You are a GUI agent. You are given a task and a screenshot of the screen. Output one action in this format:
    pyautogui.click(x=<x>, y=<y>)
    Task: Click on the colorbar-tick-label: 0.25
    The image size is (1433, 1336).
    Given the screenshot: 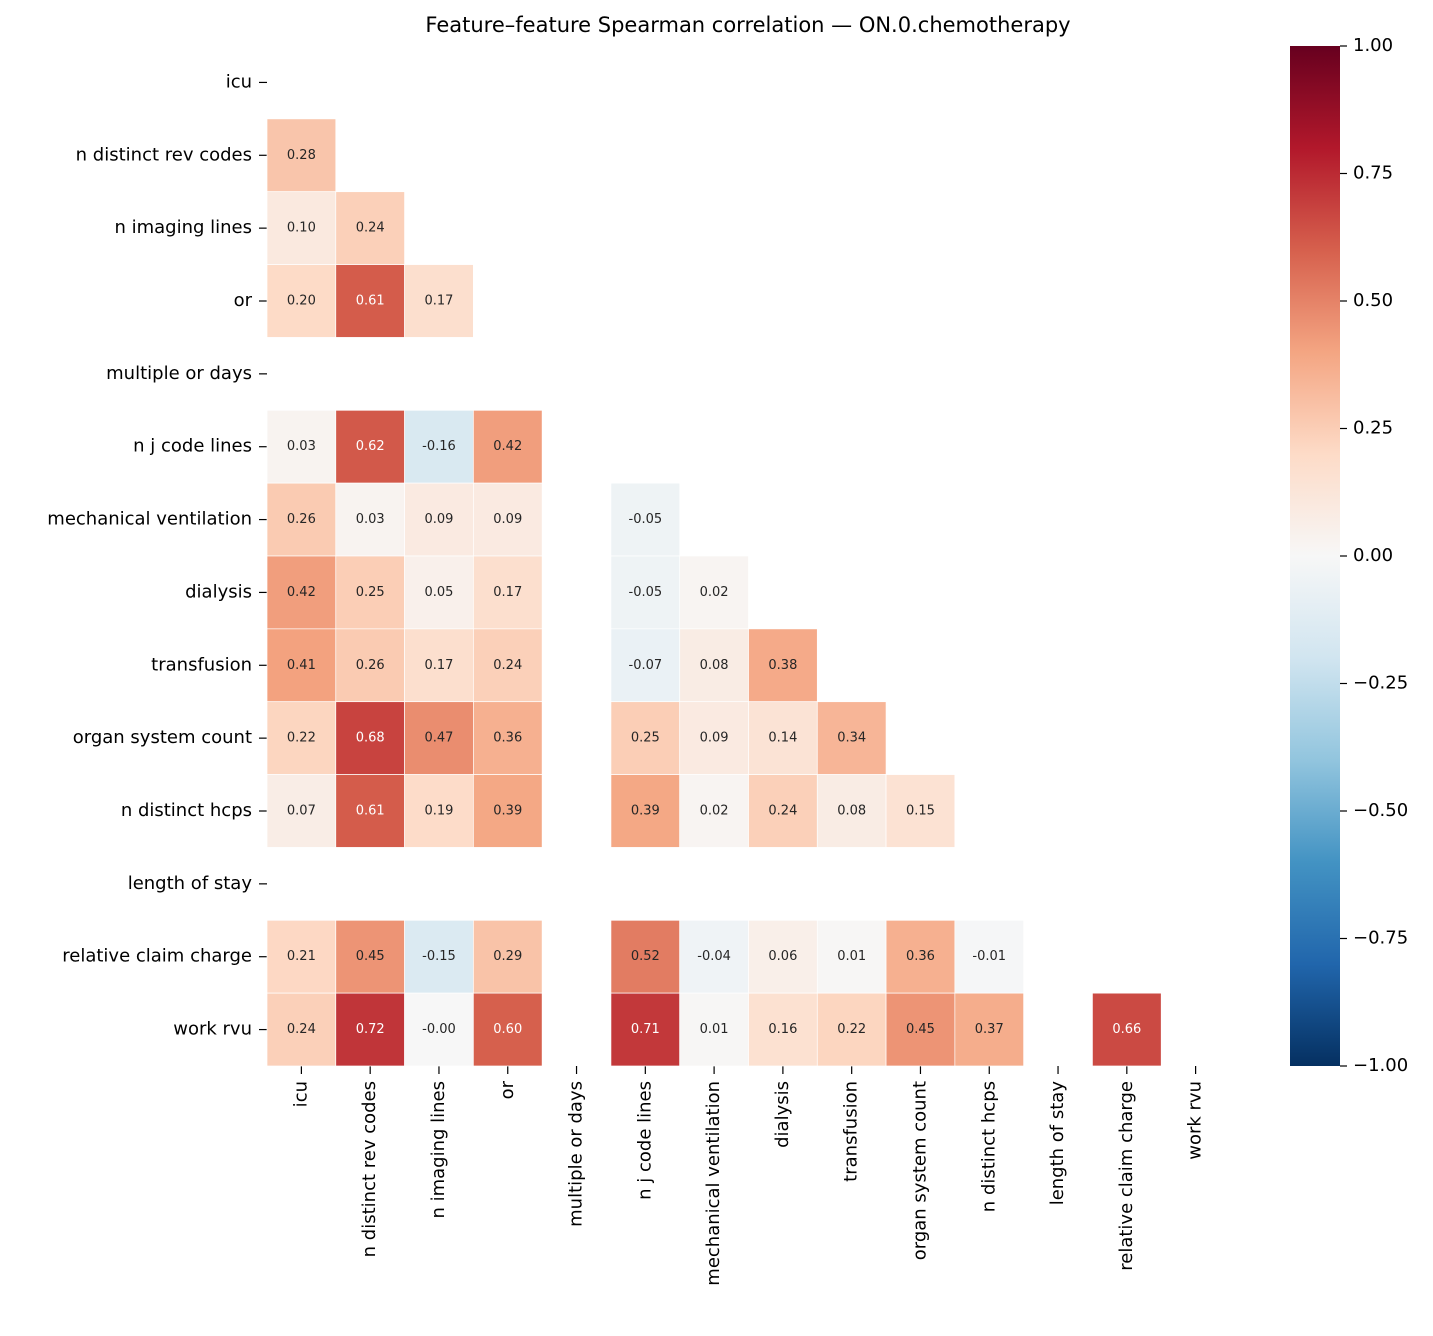 What is the action you would take?
    pyautogui.click(x=1373, y=428)
    